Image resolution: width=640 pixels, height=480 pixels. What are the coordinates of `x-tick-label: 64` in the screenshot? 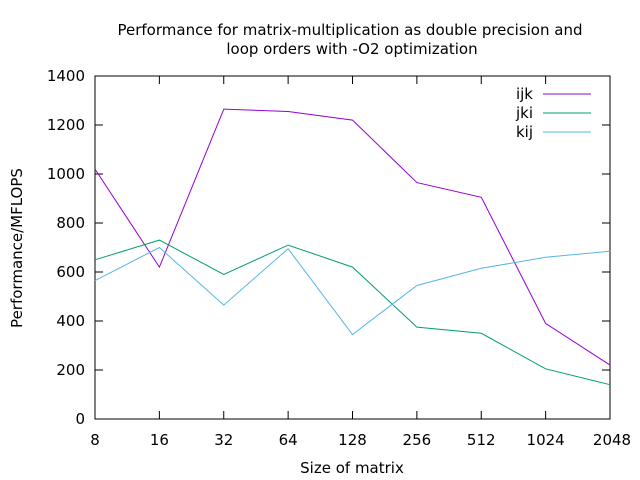 It's located at (288, 440).